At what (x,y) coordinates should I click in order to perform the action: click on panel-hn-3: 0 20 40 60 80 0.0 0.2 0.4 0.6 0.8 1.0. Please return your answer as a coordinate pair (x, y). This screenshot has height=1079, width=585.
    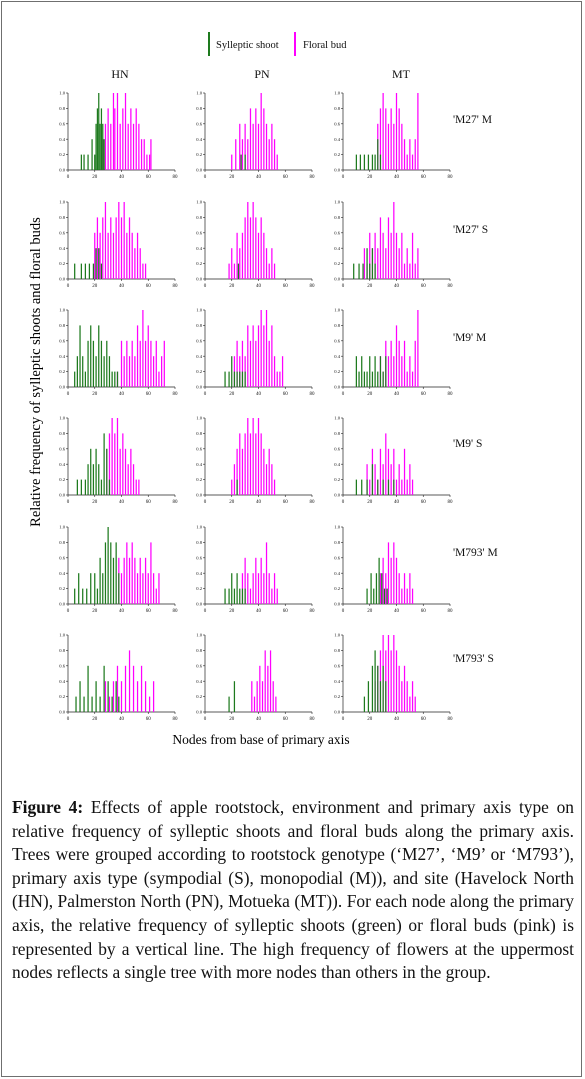
    Looking at the image, I should click on (118, 460).